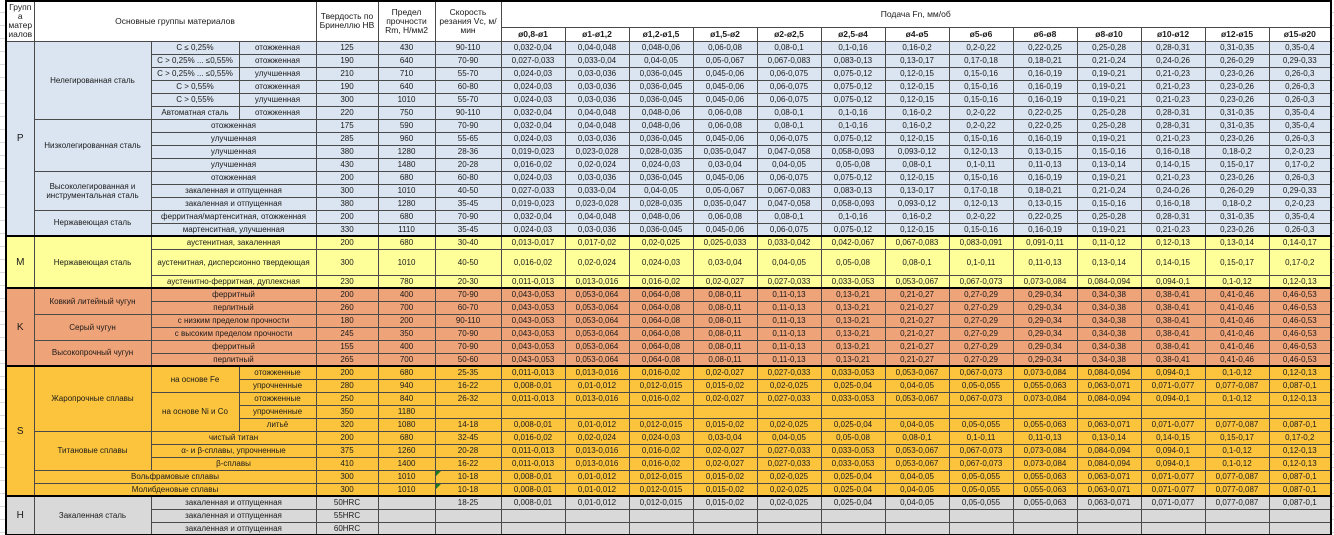 The image size is (1334, 535). Describe the element at coordinates (597, 320) in the screenshot. I see `cell-feed-2: 0,053-0,064` at that location.